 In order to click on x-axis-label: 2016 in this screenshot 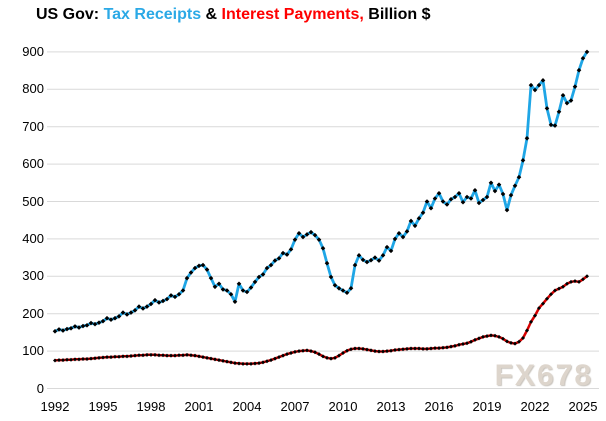, I will do `click(439, 406)`.